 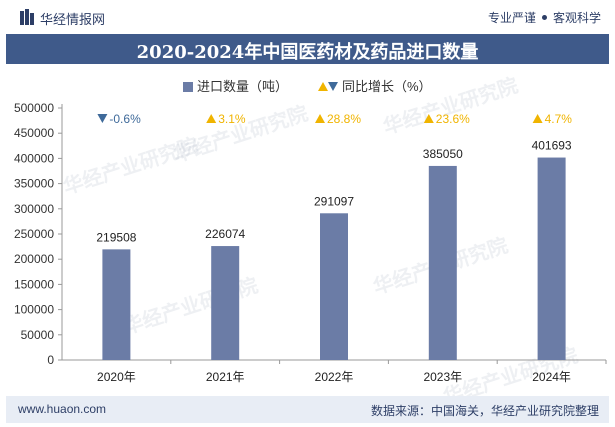 What do you see at coordinates (334, 377) in the screenshot?
I see `x-tick-label: 2022年` at bounding box center [334, 377].